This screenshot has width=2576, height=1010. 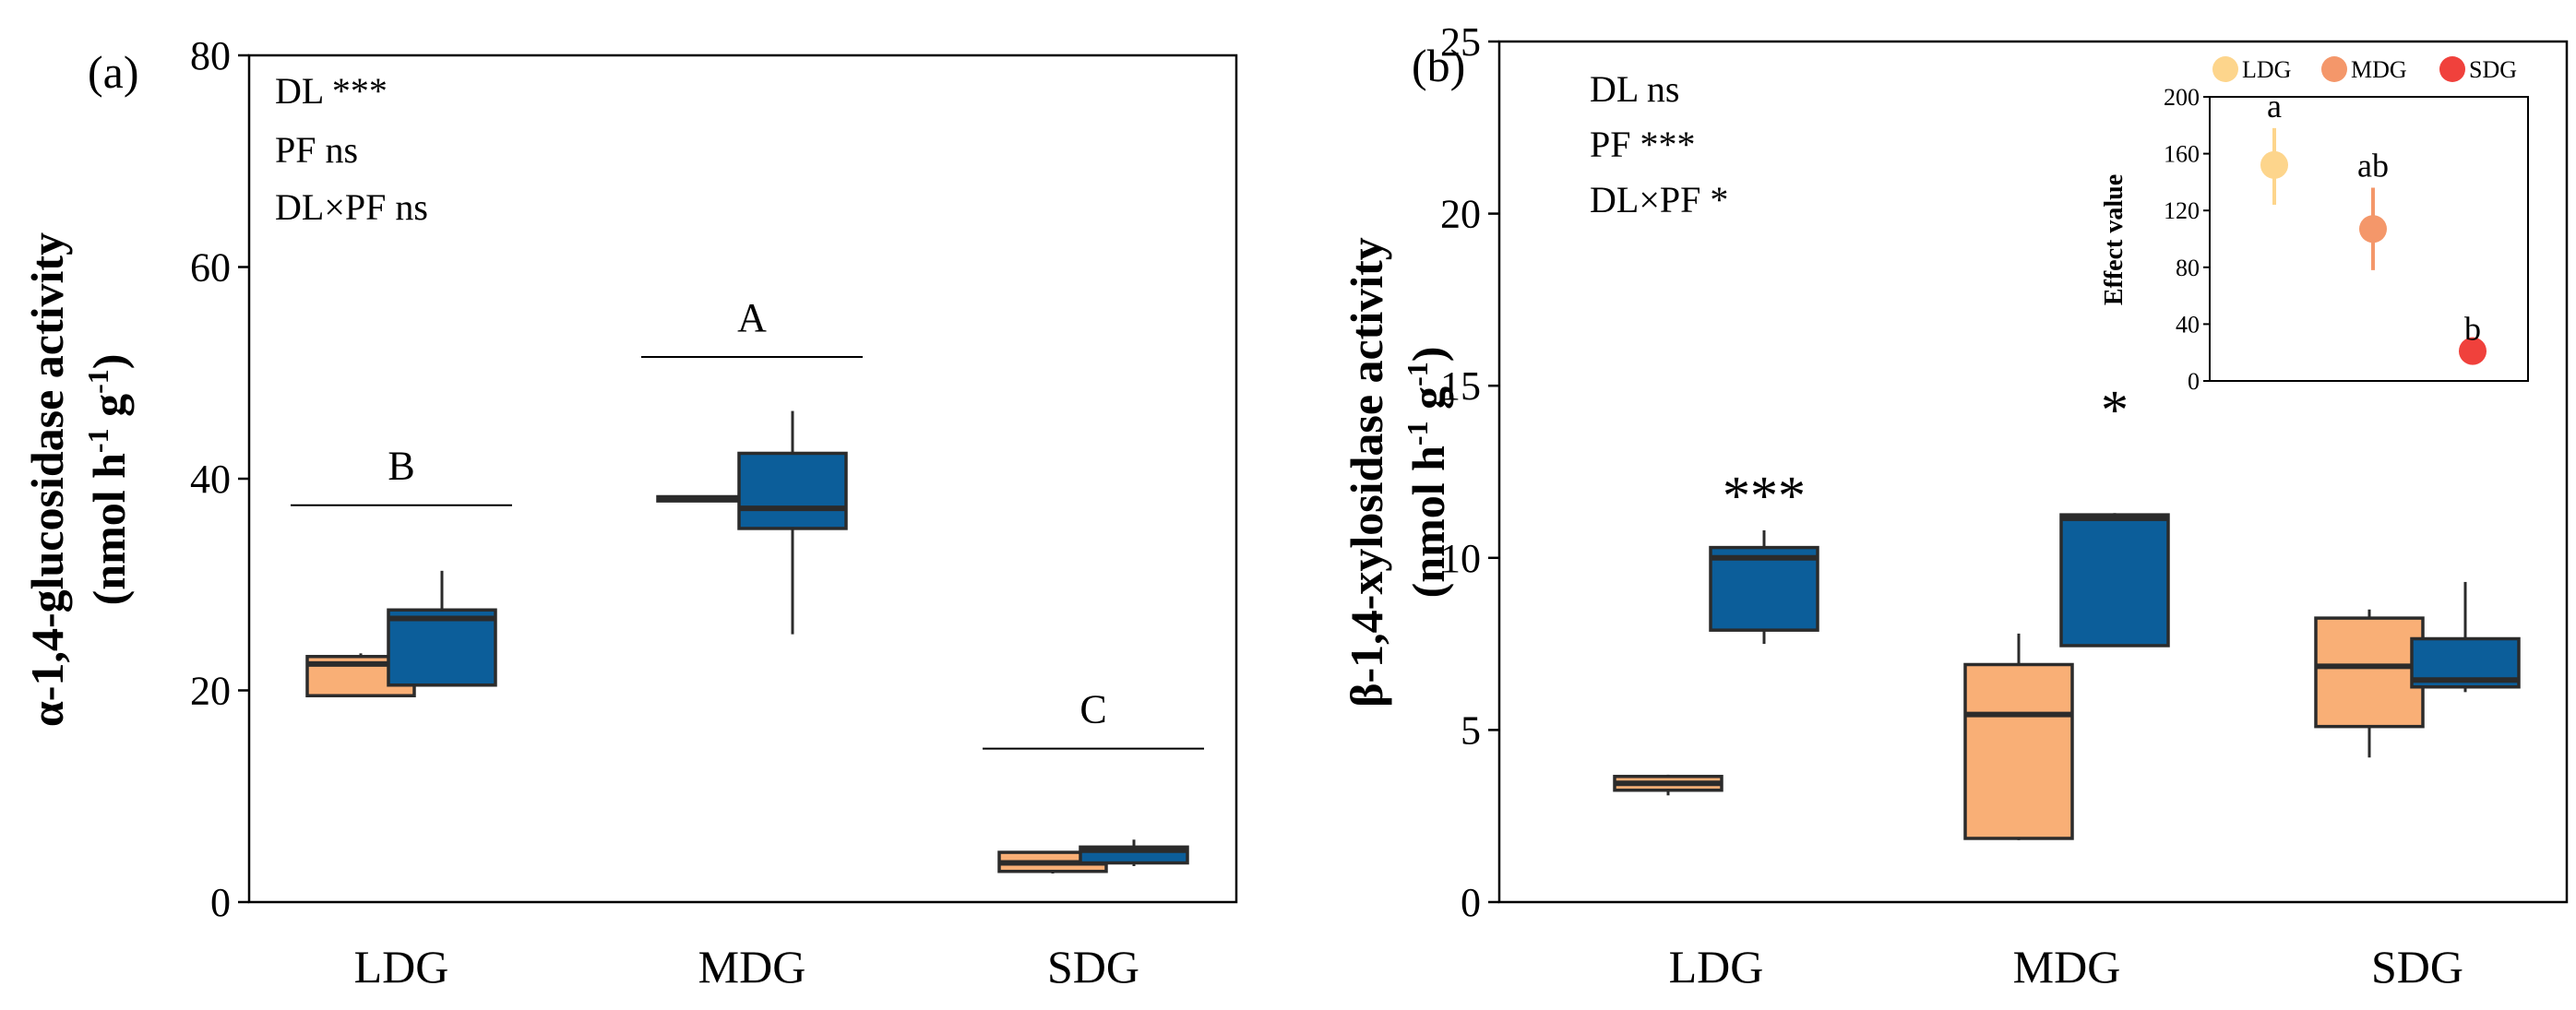 What do you see at coordinates (2373, 166) in the screenshot?
I see `inset-letter: ab` at bounding box center [2373, 166].